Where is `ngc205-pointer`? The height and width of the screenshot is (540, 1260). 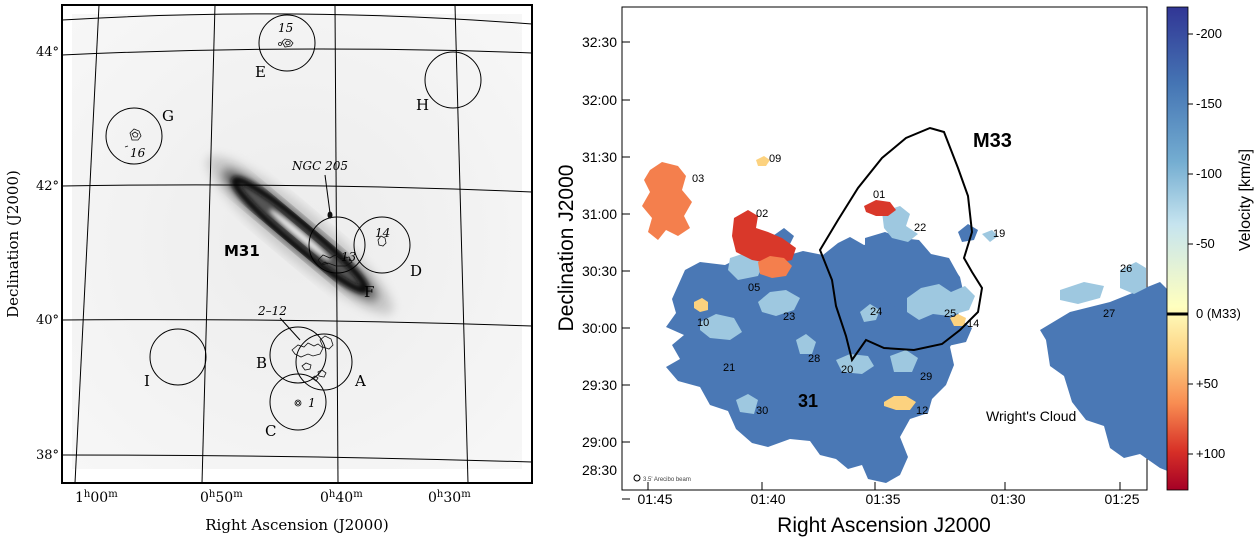 ngc205-pointer is located at coordinates (327, 194).